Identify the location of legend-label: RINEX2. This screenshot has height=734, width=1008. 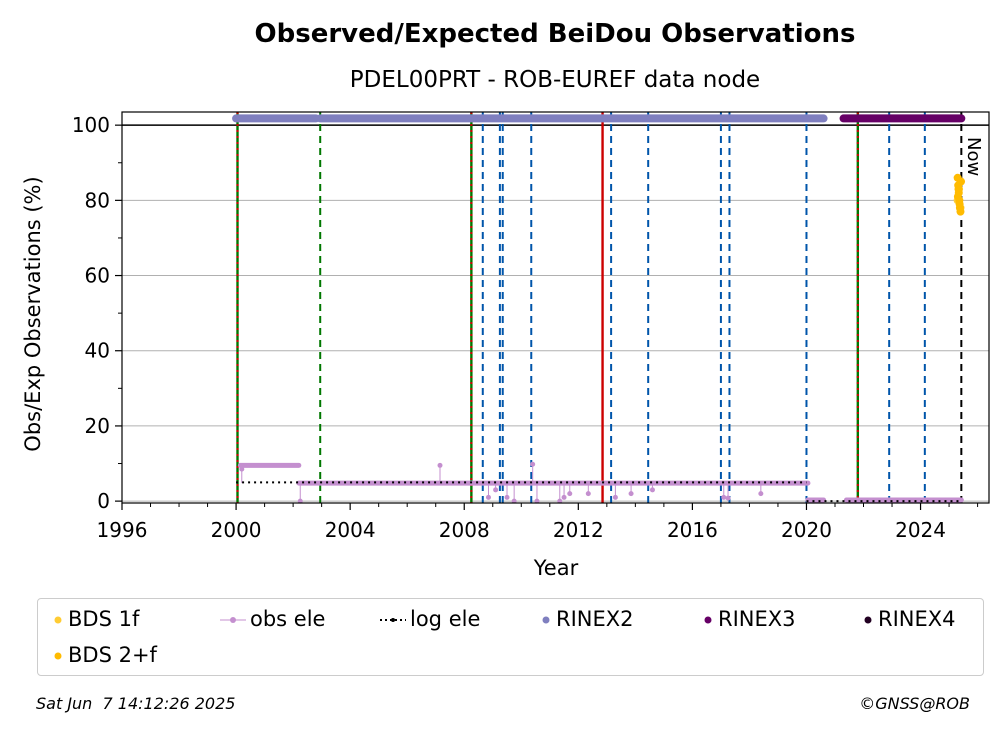
(595, 619).